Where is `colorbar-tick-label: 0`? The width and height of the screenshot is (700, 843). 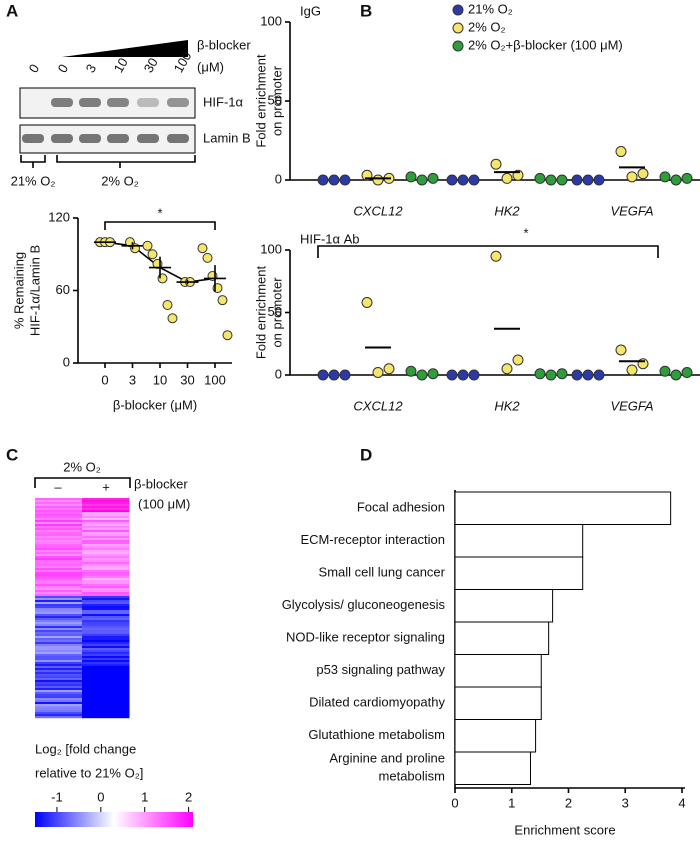 colorbar-tick-label: 0 is located at coordinates (100, 796).